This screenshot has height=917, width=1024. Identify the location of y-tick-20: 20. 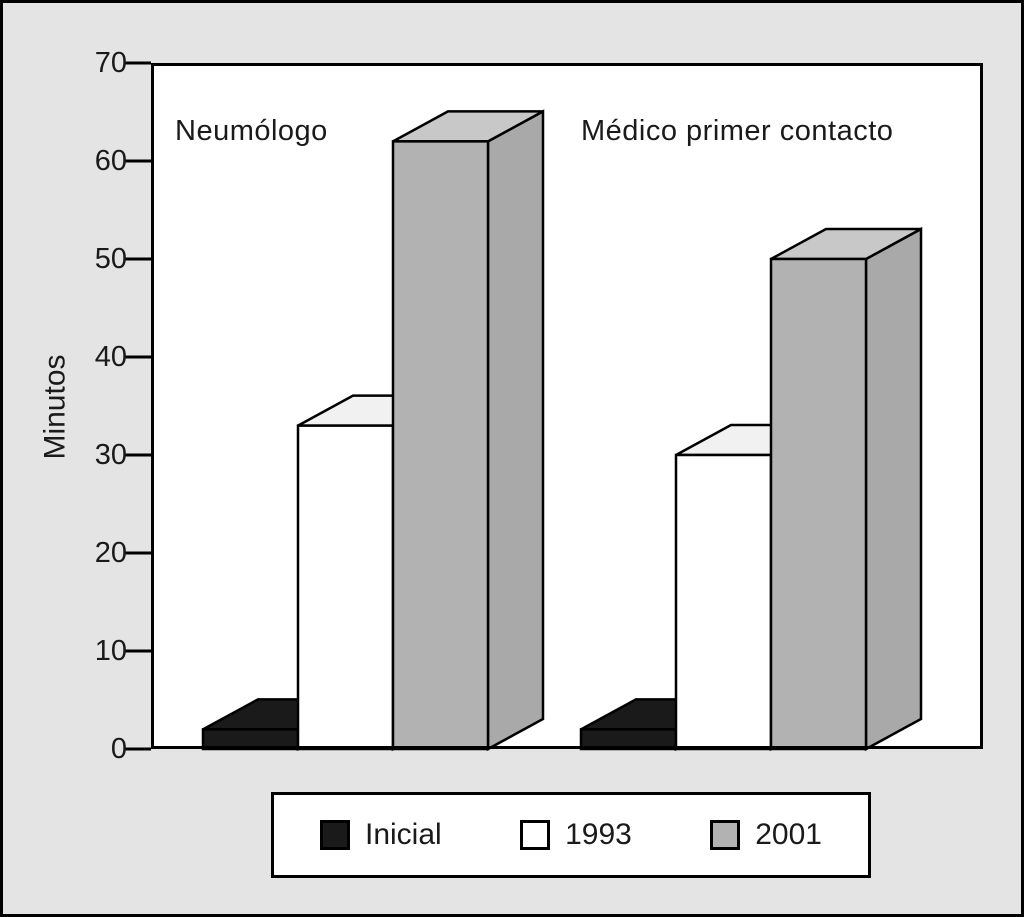
(110, 553).